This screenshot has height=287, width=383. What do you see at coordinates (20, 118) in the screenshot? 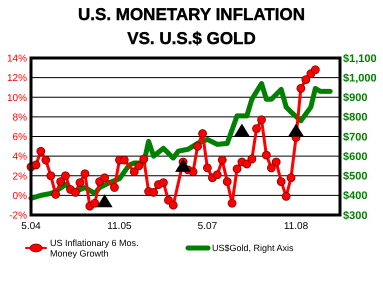
I see `y-tick-label: 8%` at bounding box center [20, 118].